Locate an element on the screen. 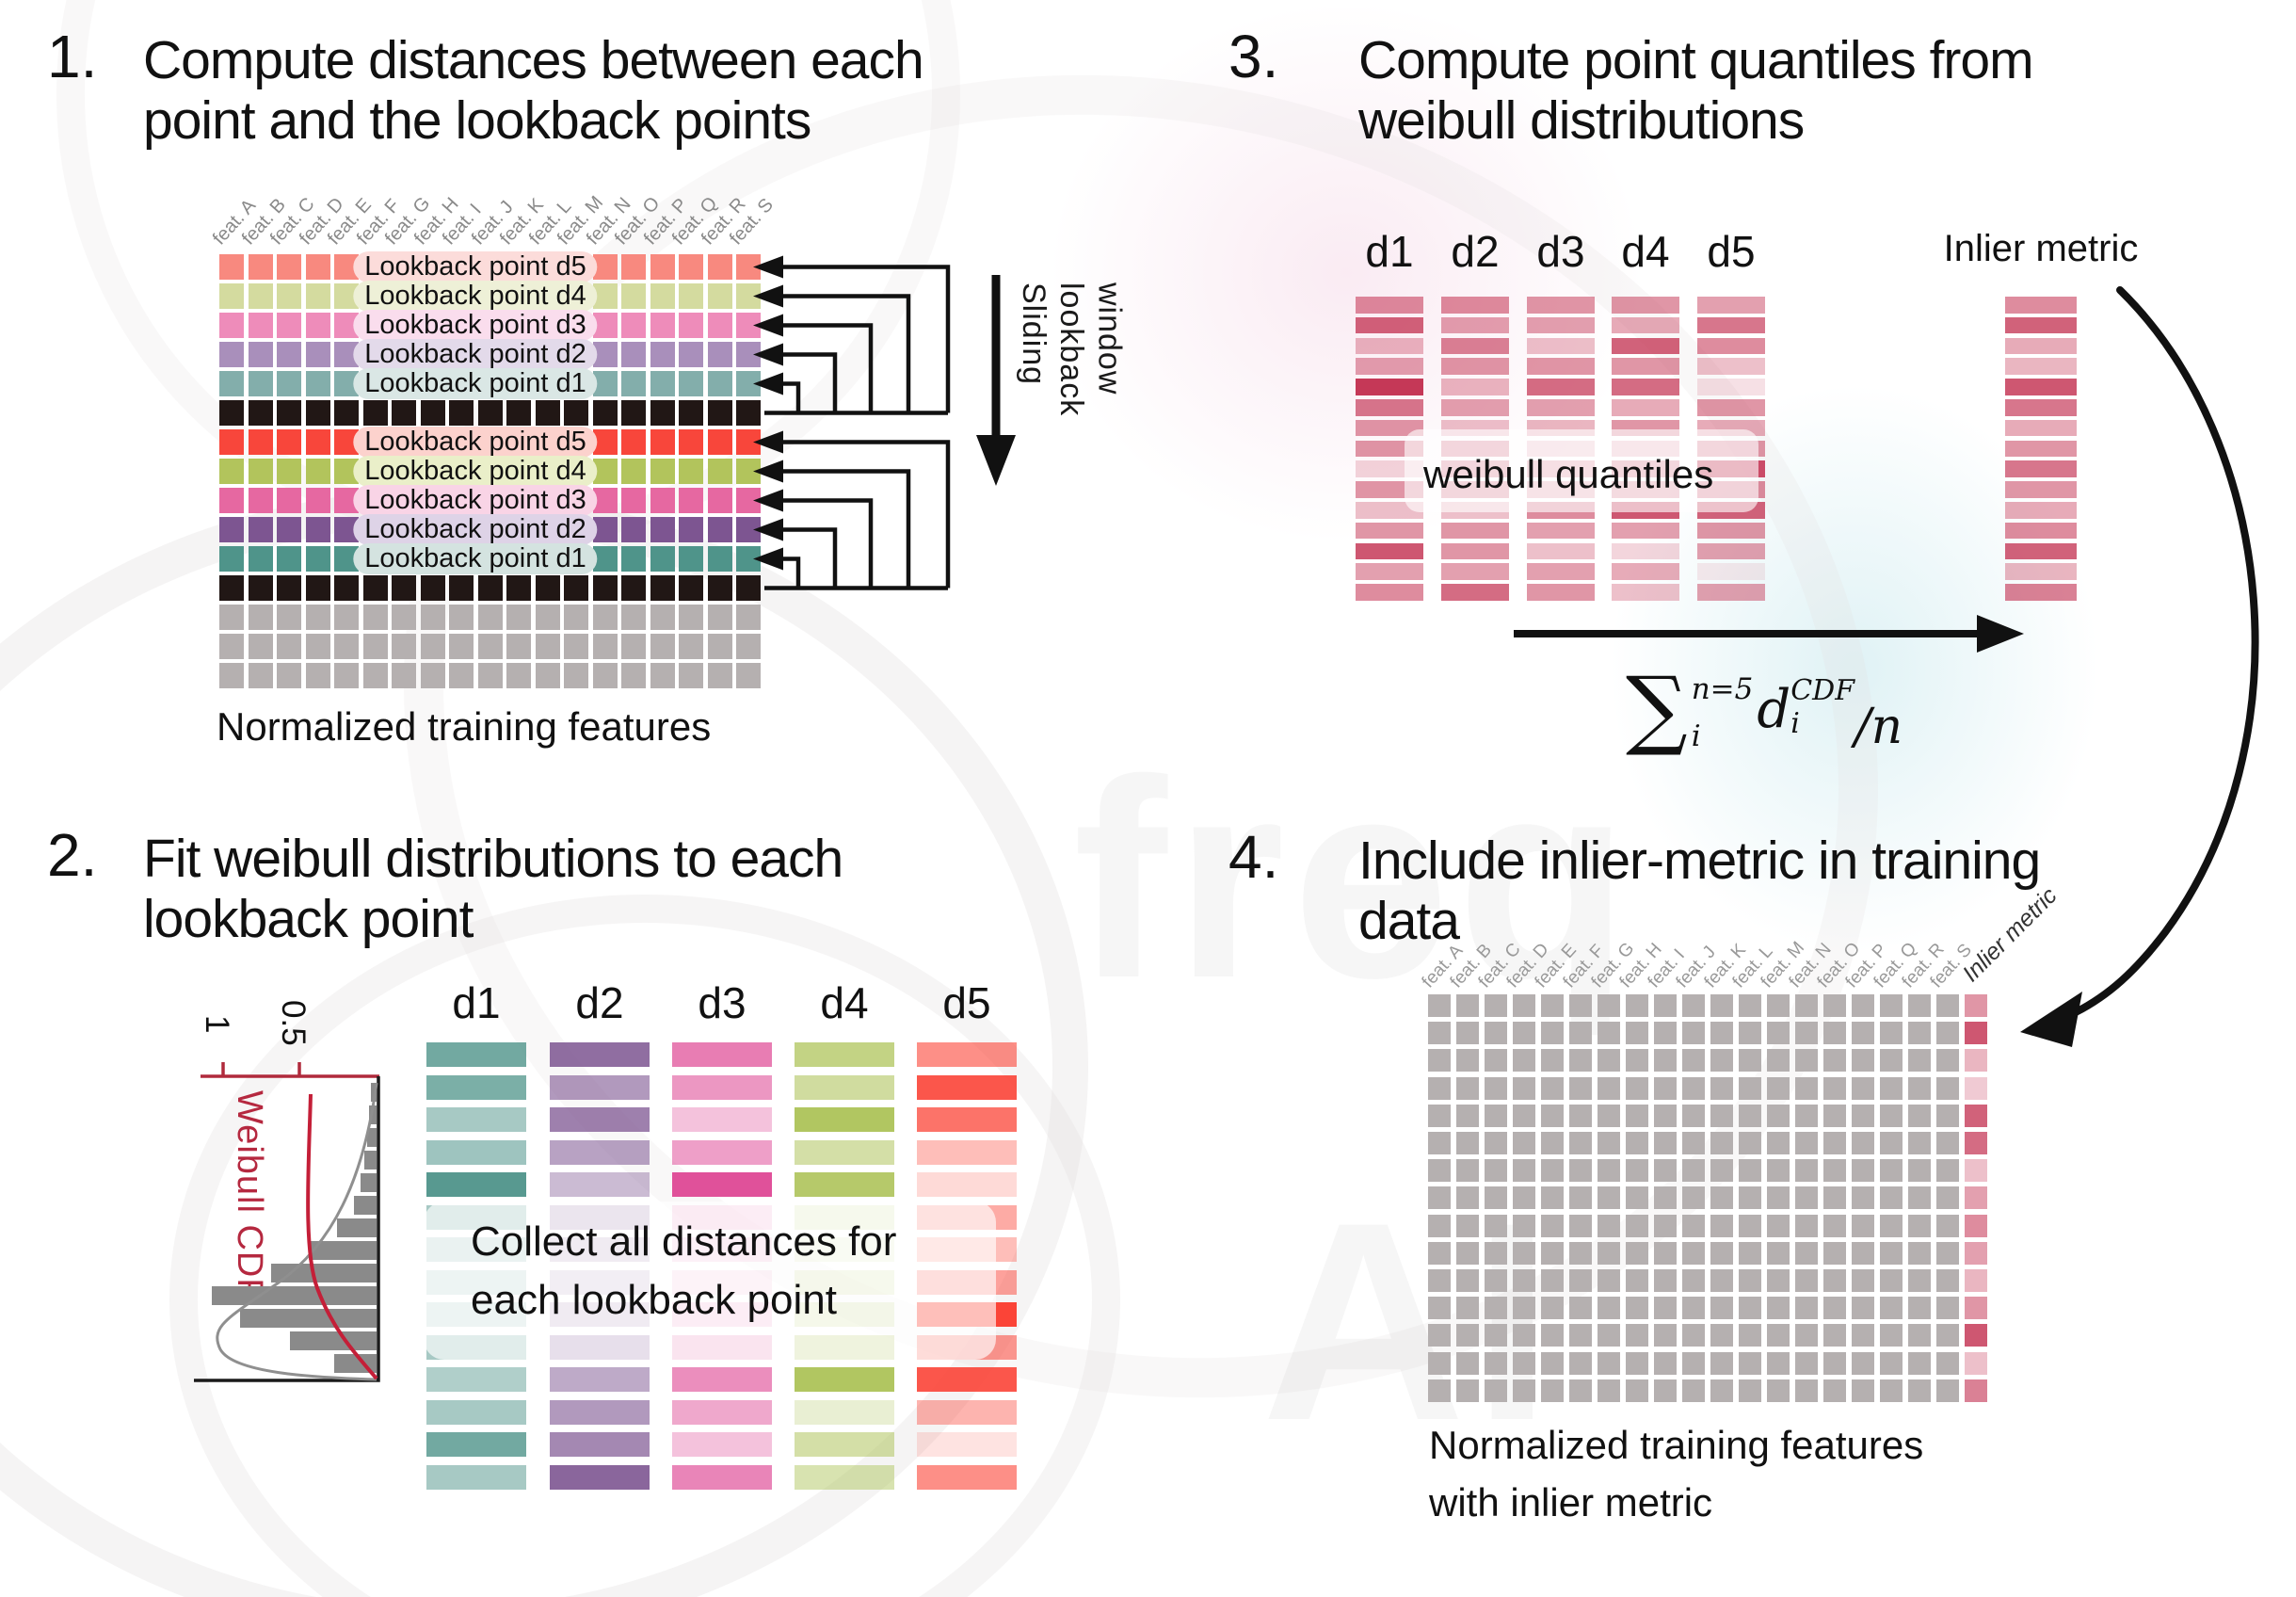 This screenshot has width=2296, height=1597. sum-upper-limit: n=5 is located at coordinates (1723, 689).